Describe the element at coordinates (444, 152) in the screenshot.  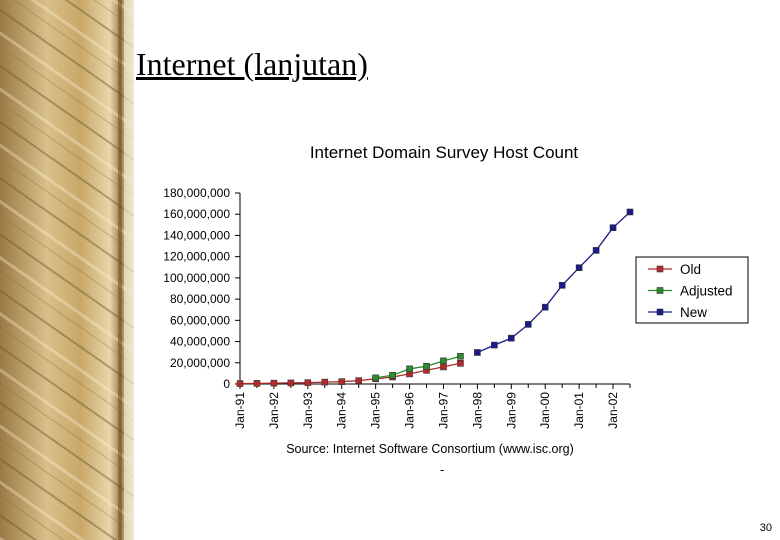
I see `chart-title: Internet Domain Survey Host Count` at that location.